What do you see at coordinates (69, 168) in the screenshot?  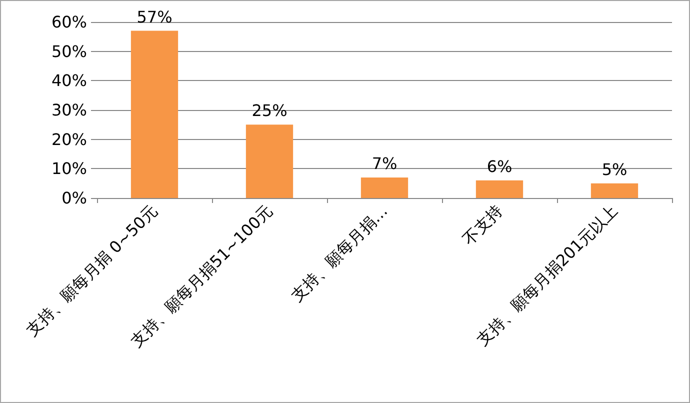 I see `y-tick-label: 10%` at bounding box center [69, 168].